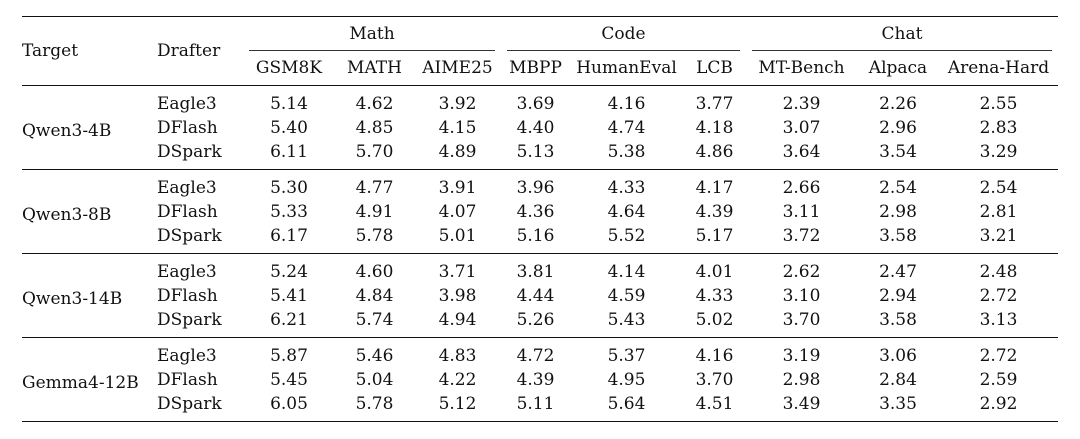 Image resolution: width=1080 pixels, height=439 pixels. What do you see at coordinates (998, 128) in the screenshot?
I see `value-cell: 2.83` at bounding box center [998, 128].